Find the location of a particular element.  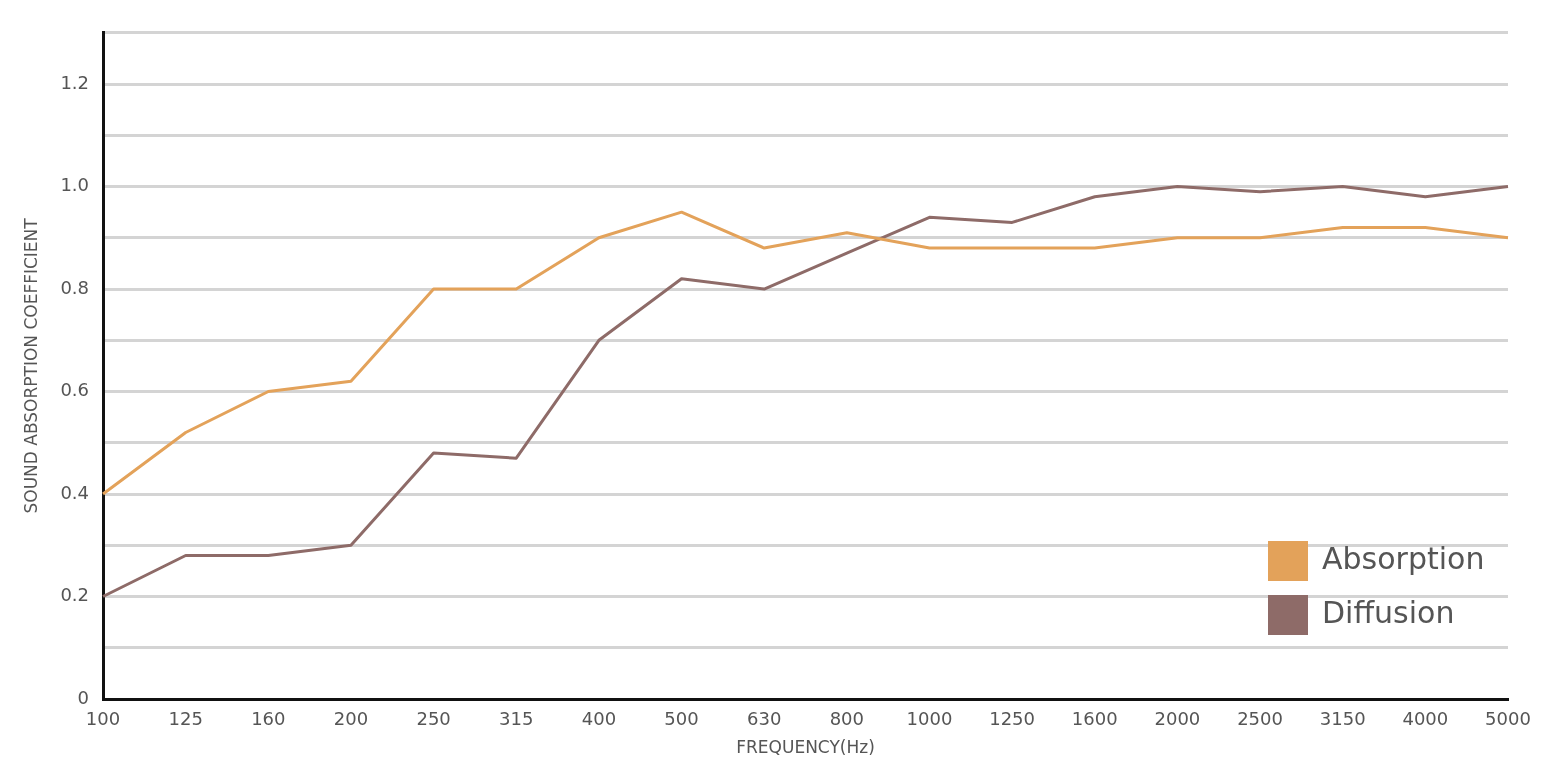

x-tick-label: 315 is located at coordinates (516, 719).